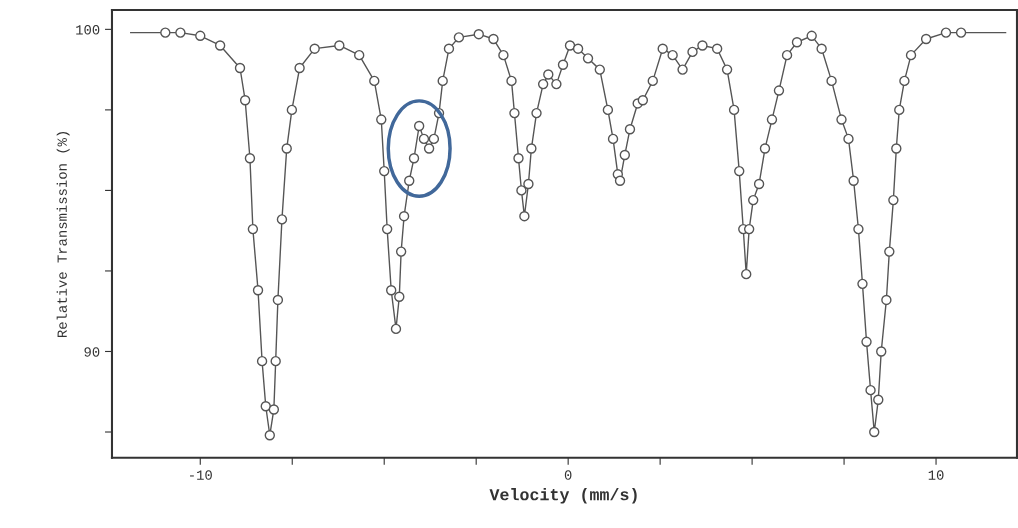 Image resolution: width=1018 pixels, height=528 pixels. I want to click on x-axis-title: Velocity (mm/s), so click(563, 496).